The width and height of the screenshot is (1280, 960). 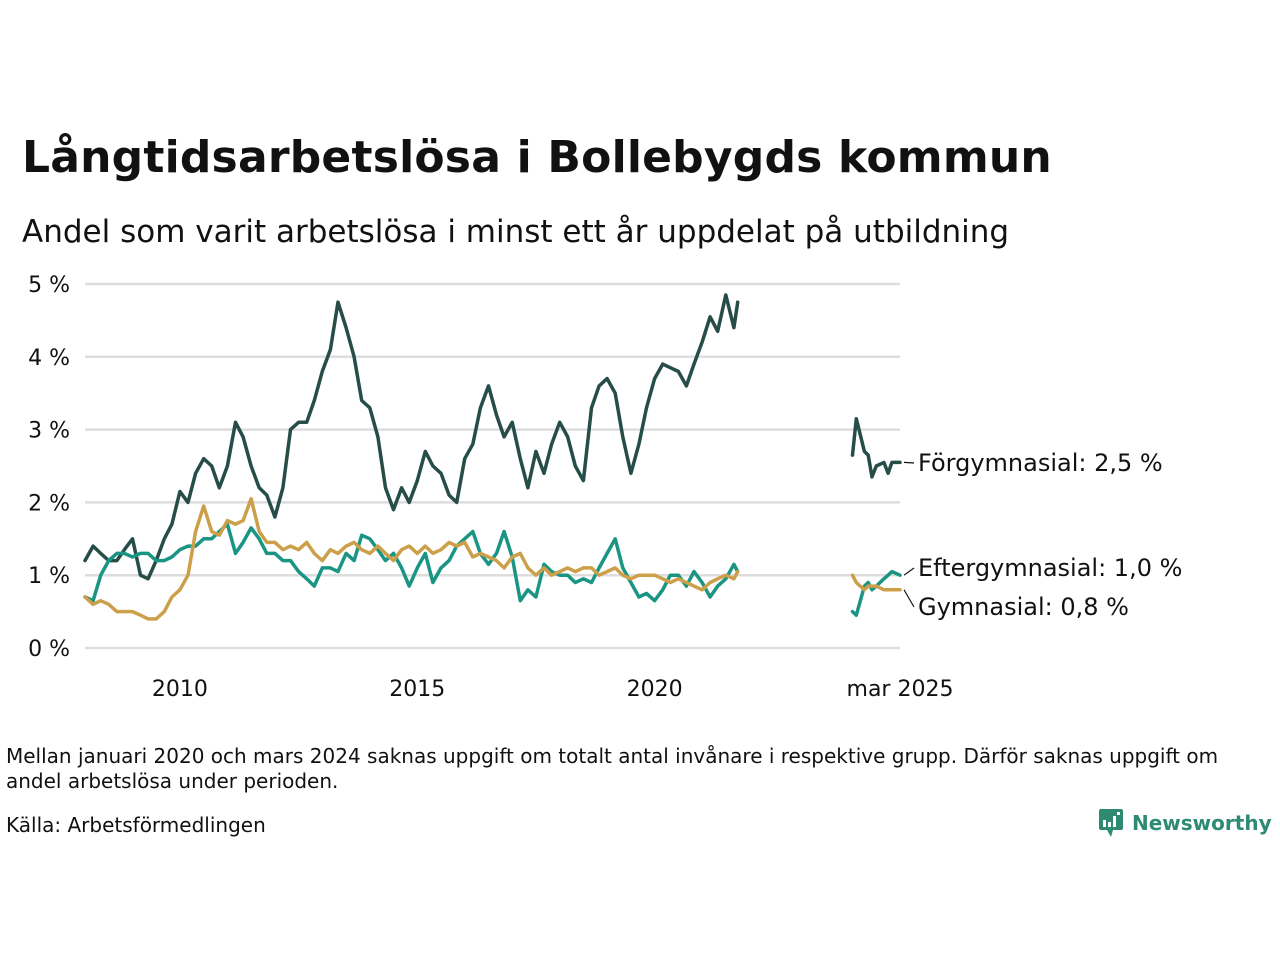 What do you see at coordinates (655, 689) in the screenshot?
I see `x-tick-label: 2020` at bounding box center [655, 689].